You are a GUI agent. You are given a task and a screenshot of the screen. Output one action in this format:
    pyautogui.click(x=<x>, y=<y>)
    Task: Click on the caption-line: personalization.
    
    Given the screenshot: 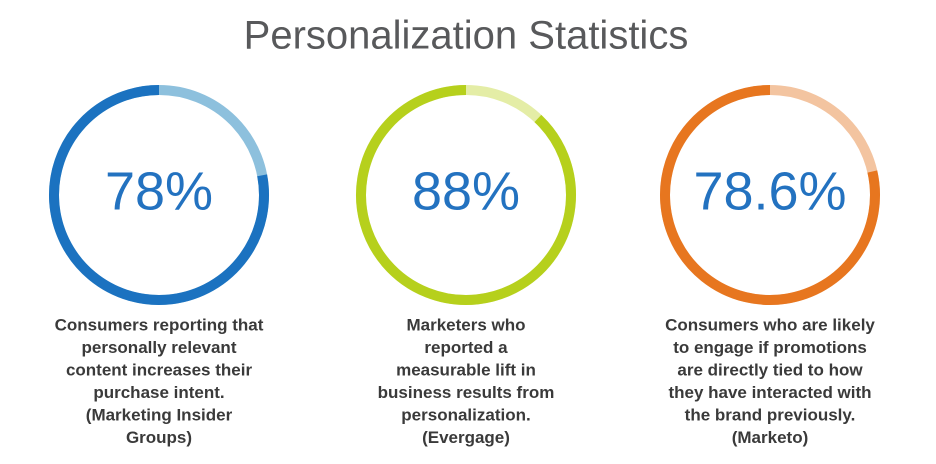 What is the action you would take?
    pyautogui.click(x=465, y=414)
    